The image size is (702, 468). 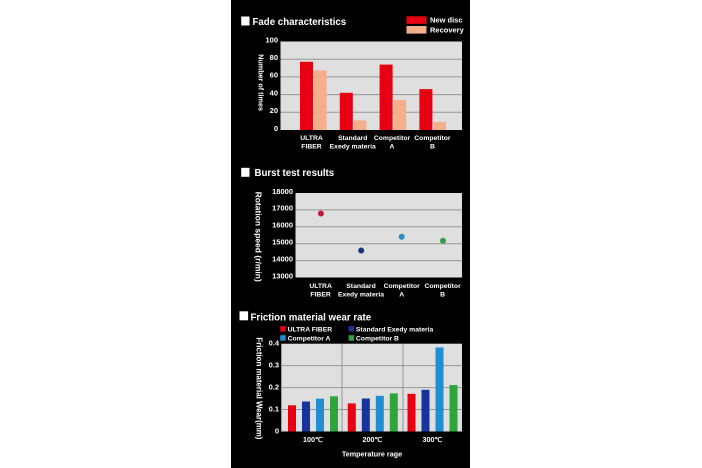 What do you see at coordinates (282, 242) in the screenshot?
I see `svg-text: 15000` at bounding box center [282, 242].